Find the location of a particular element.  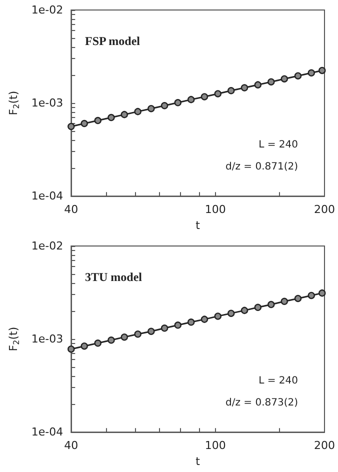

annotation: d/z = 0.873(2) is located at coordinates (262, 403).